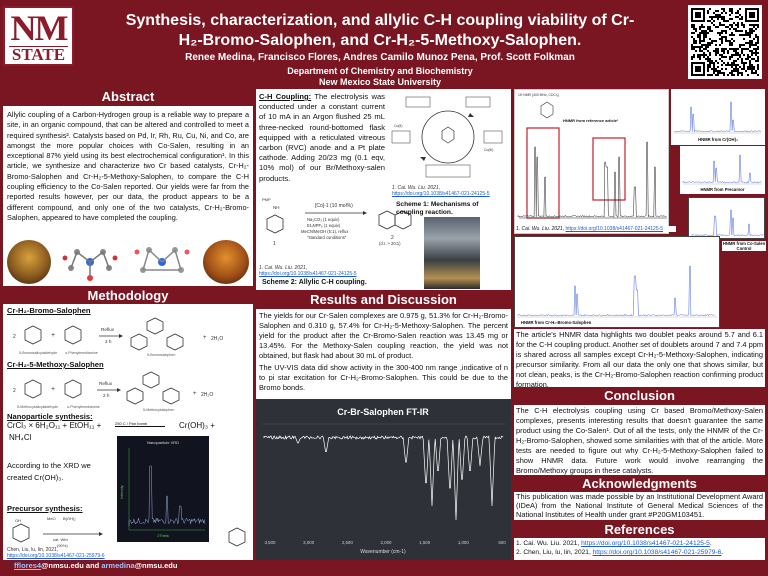 This screenshot has width=768, height=576. Describe the element at coordinates (425, 542) in the screenshot. I see `ftir-tick-label: 1,500` at that location.